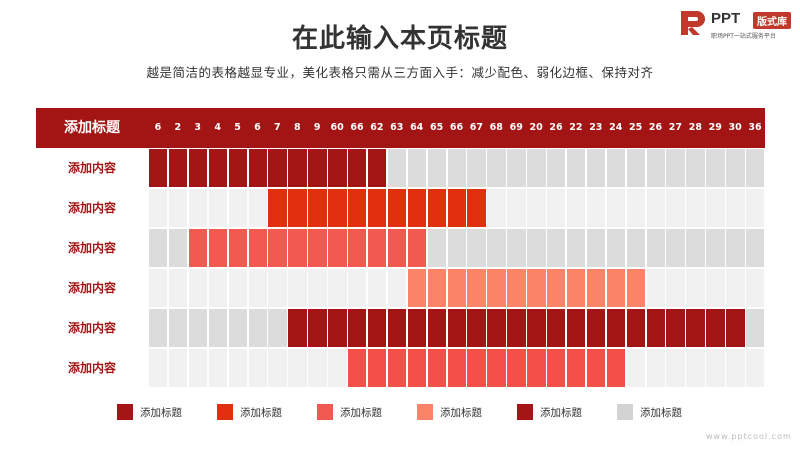  Describe the element at coordinates (257, 127) in the screenshot. I see `column-header: 6` at that location.